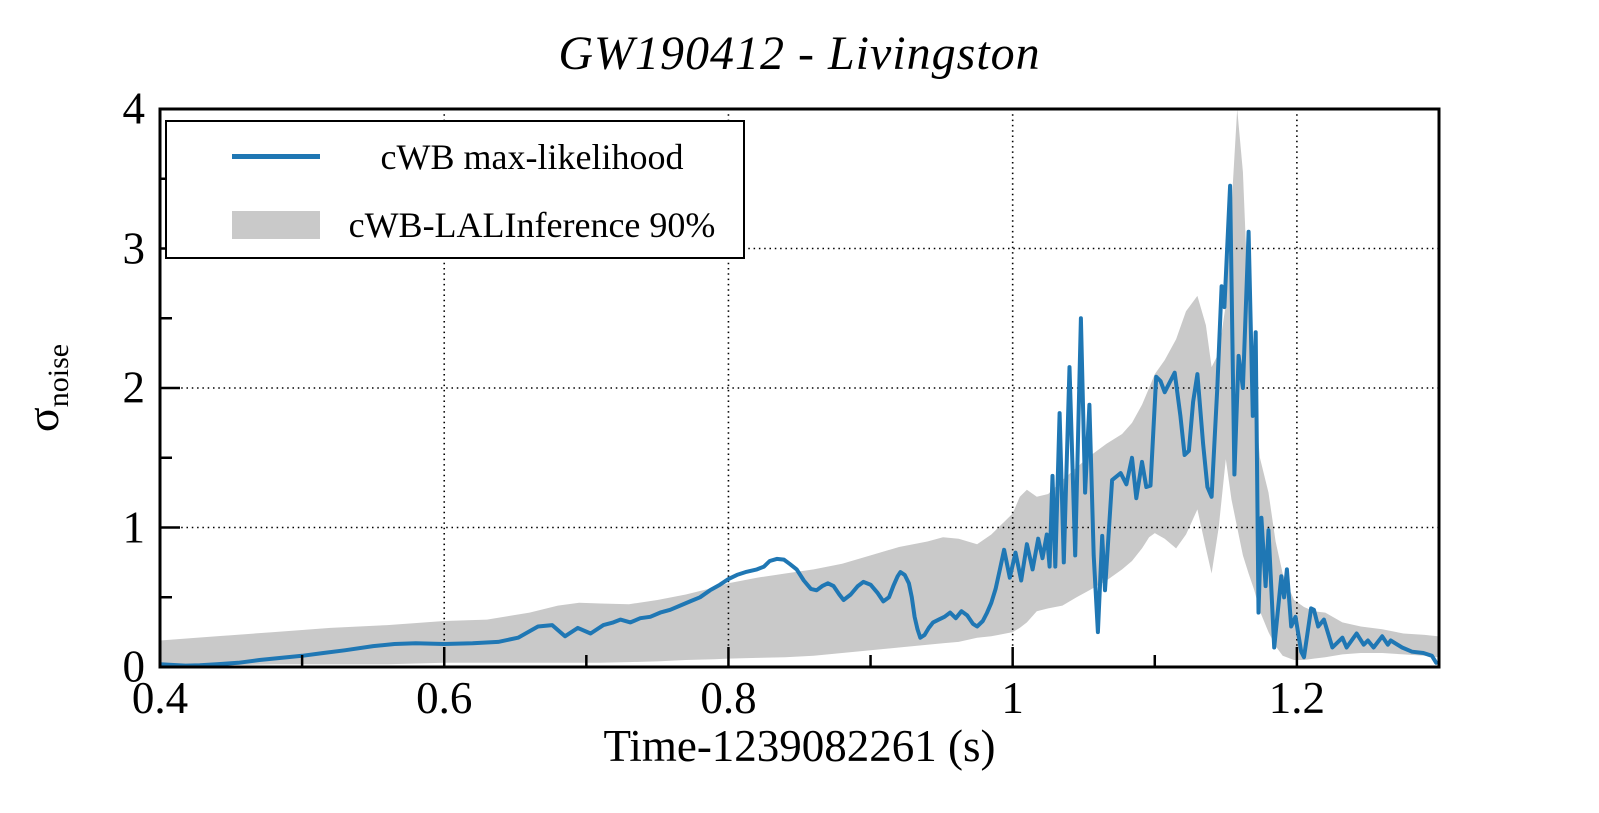  Describe the element at coordinates (160, 698) in the screenshot. I see `x-tick-label: 0.4` at that location.